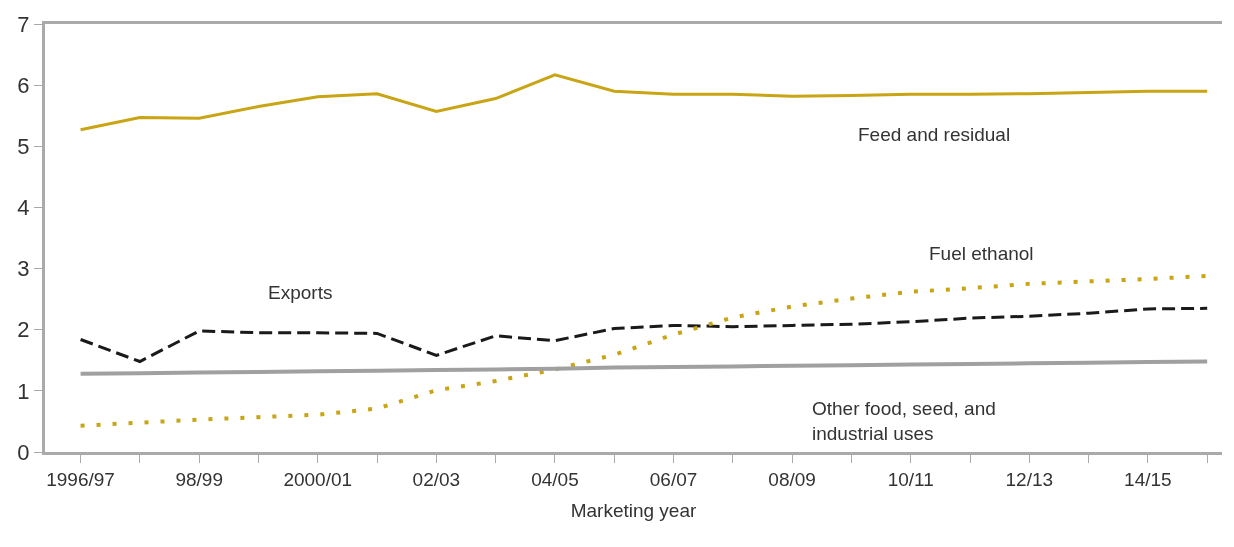 The width and height of the screenshot is (1234, 547). Describe the element at coordinates (23, 269) in the screenshot. I see `y-tick-label: 3` at that location.